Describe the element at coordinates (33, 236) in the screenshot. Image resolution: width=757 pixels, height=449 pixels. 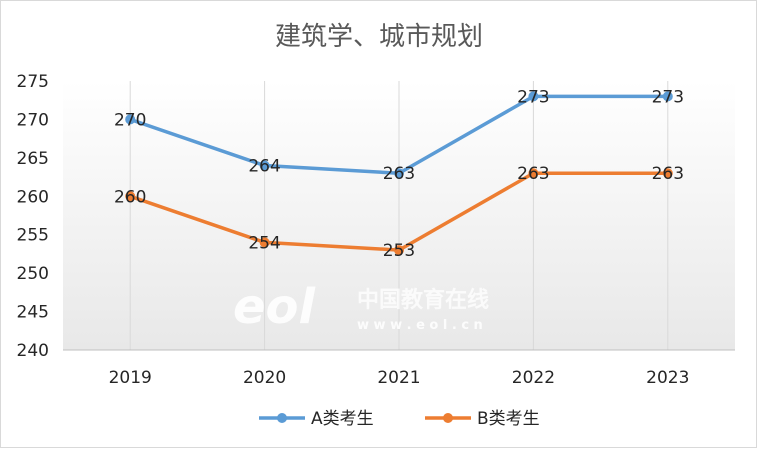
I see `y-tick-label-255: 255` at that location.